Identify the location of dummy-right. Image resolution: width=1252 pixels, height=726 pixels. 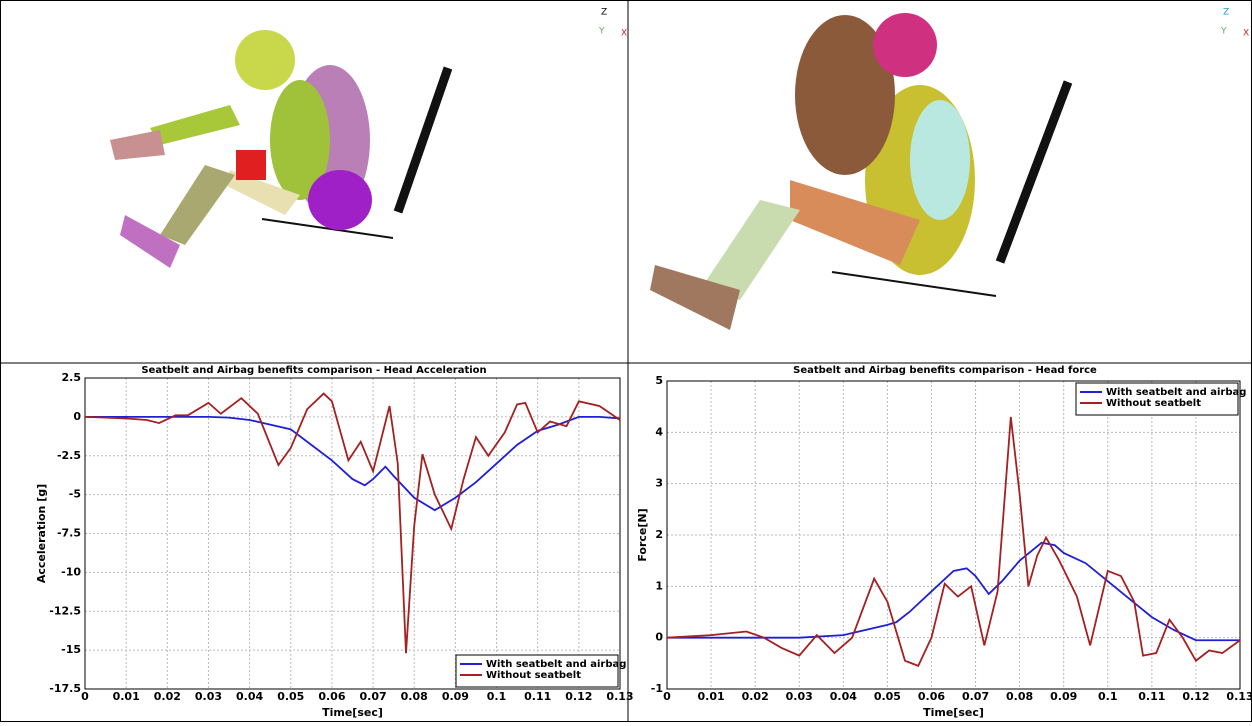
(861, 171).